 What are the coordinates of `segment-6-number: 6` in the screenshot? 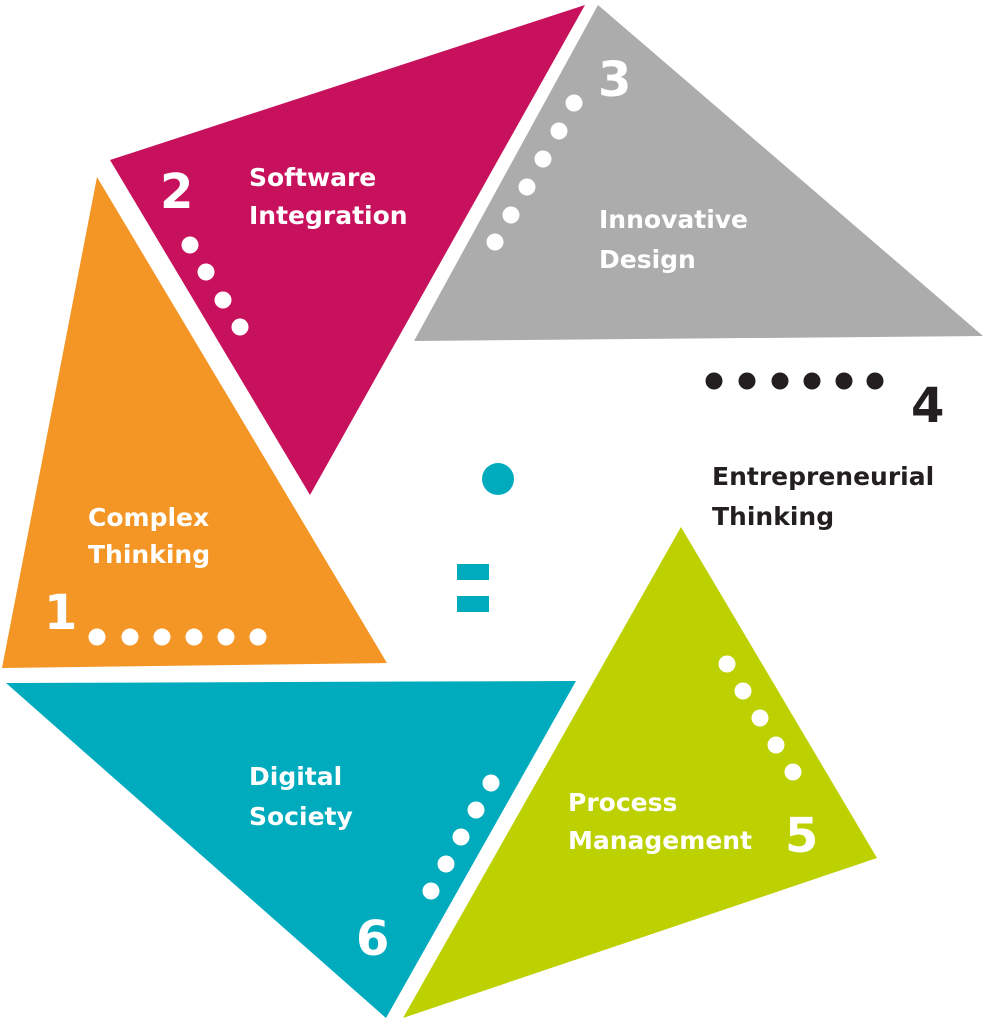 It's located at (372, 939).